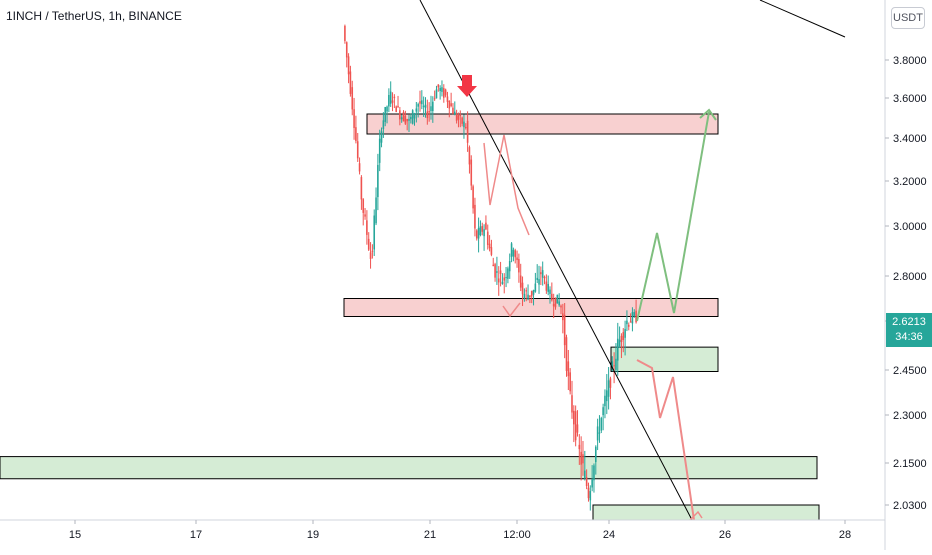 The width and height of the screenshot is (932, 555). What do you see at coordinates (909, 337) in the screenshot?
I see `bar-countdown: 34:36` at bounding box center [909, 337].